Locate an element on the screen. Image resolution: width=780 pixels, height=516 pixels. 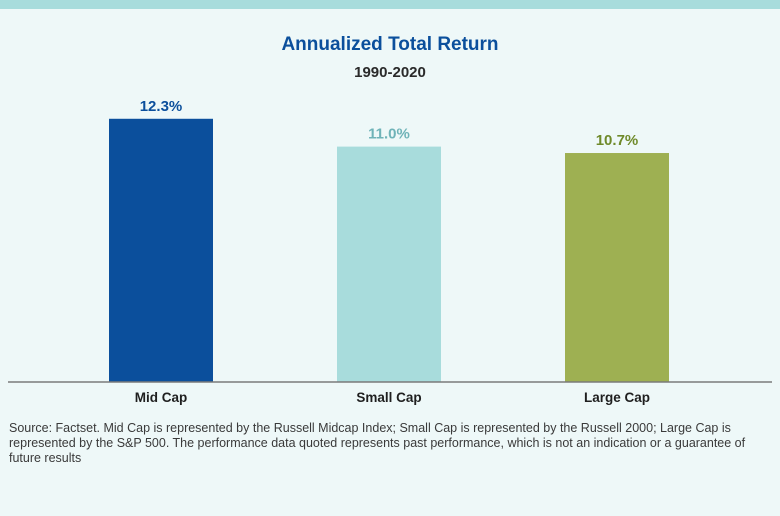
category-label-small-cap: Small Cap is located at coordinates (388, 397).